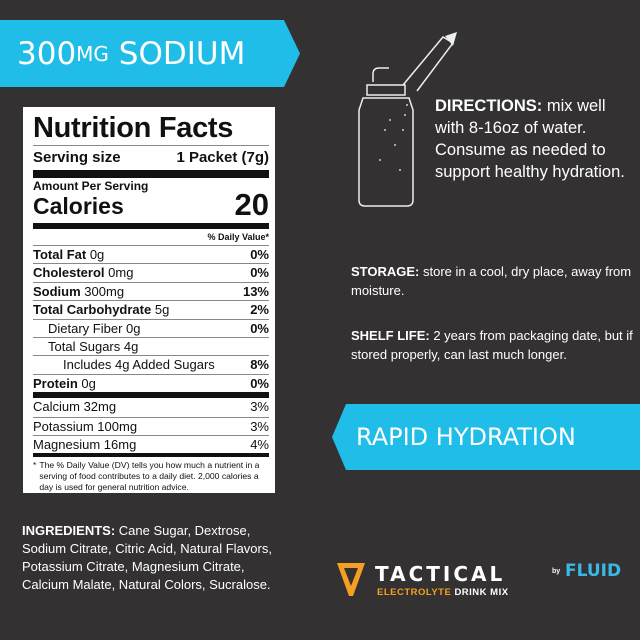 The image size is (640, 640). What do you see at coordinates (47, 53) in the screenshot?
I see `sodium-amount: 300` at bounding box center [47, 53].